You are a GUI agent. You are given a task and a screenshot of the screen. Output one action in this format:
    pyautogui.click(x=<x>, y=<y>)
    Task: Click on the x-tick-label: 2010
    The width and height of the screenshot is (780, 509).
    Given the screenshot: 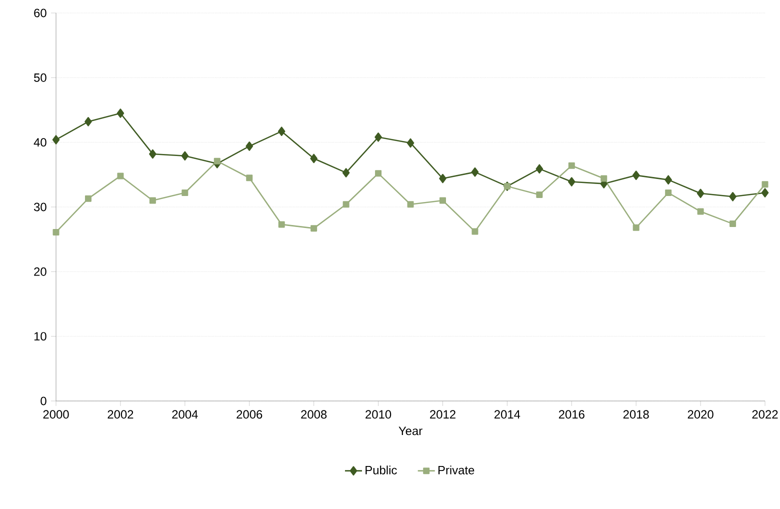 What is the action you would take?
    pyautogui.click(x=379, y=414)
    